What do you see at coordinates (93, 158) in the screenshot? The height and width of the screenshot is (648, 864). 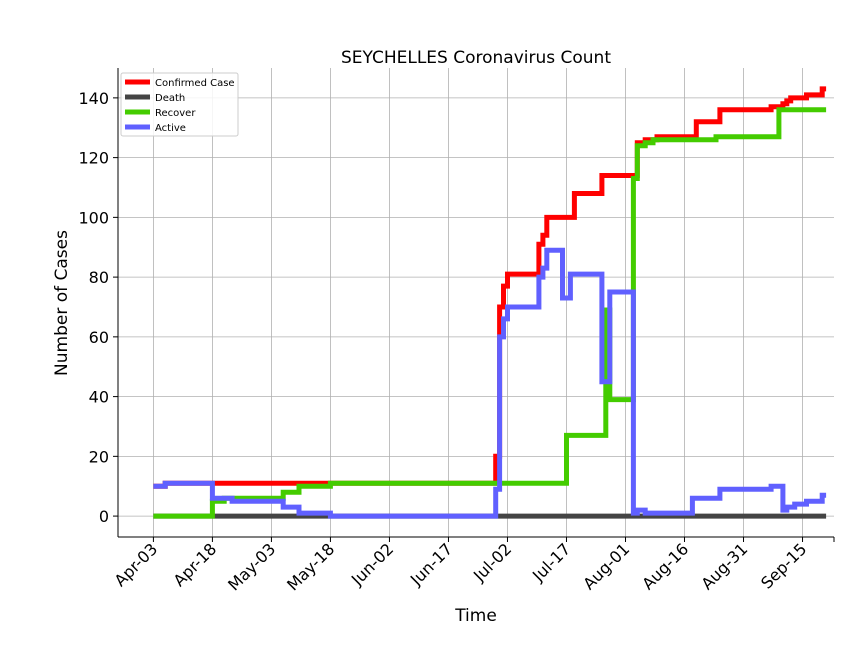 I see `y-tick-label: 120` at bounding box center [93, 158].